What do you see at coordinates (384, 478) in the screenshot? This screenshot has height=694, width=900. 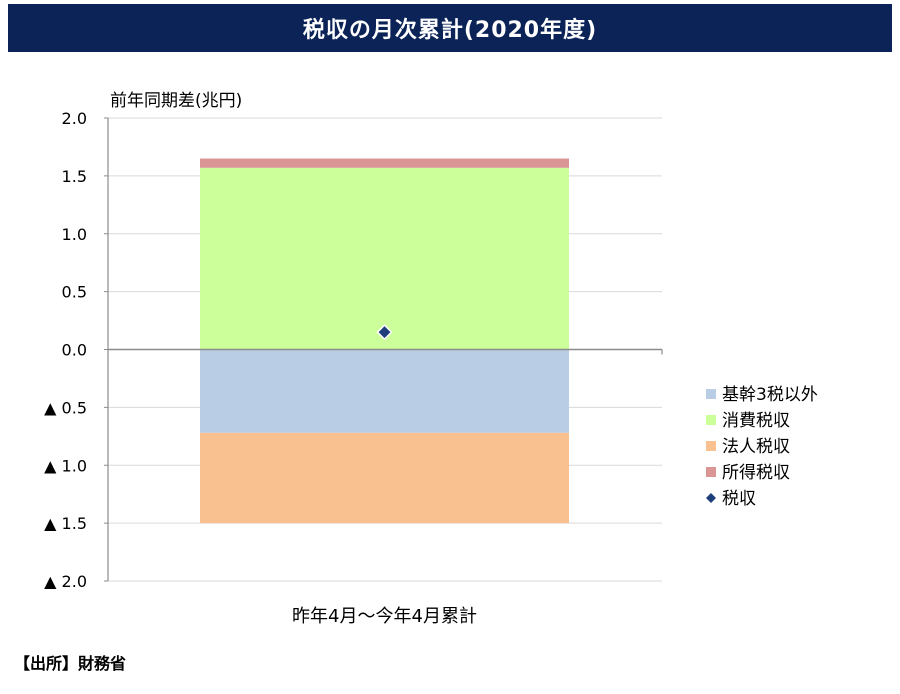 I see `bar-segment-法人税収` at bounding box center [384, 478].